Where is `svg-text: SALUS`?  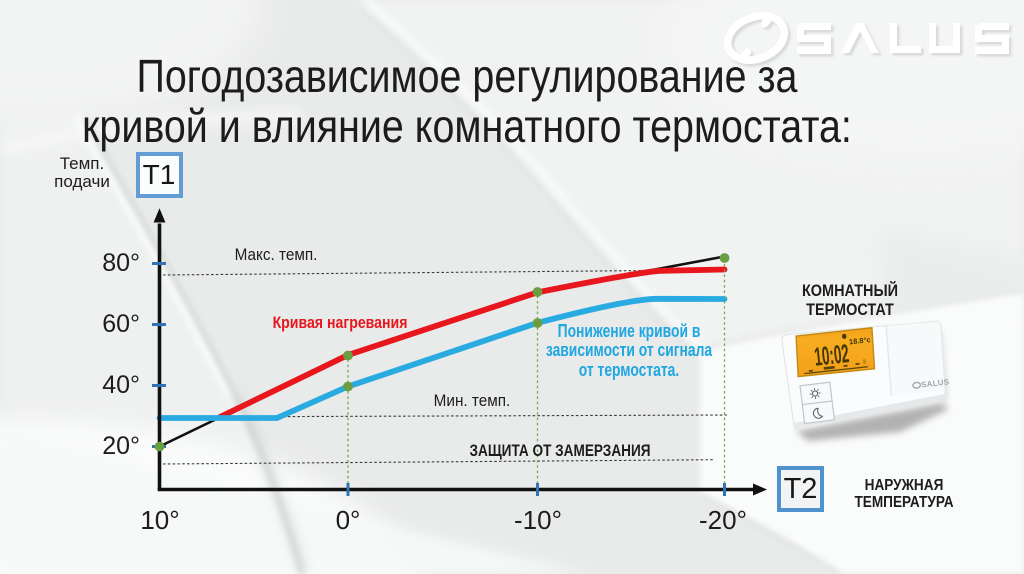
svg-text: SALUS is located at coordinates (935, 383).